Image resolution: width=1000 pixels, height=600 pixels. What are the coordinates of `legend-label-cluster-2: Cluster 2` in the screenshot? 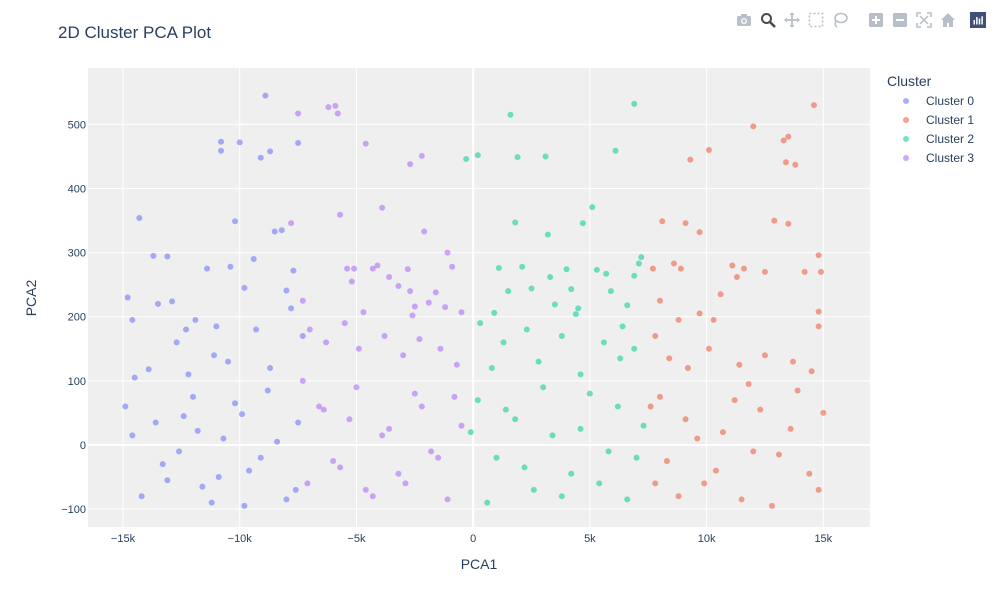 It's located at (950, 139).